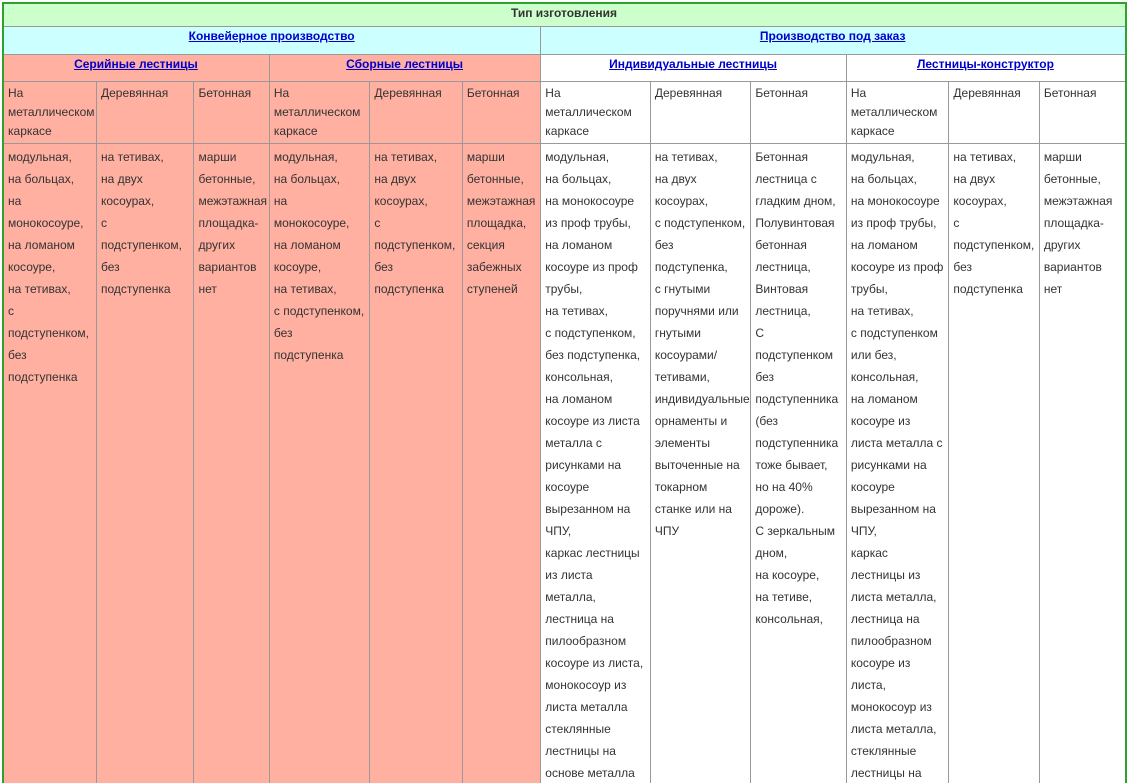 This screenshot has height=783, width=1129. I want to click on custom-production-cell: Производство под заказ, so click(833, 40).